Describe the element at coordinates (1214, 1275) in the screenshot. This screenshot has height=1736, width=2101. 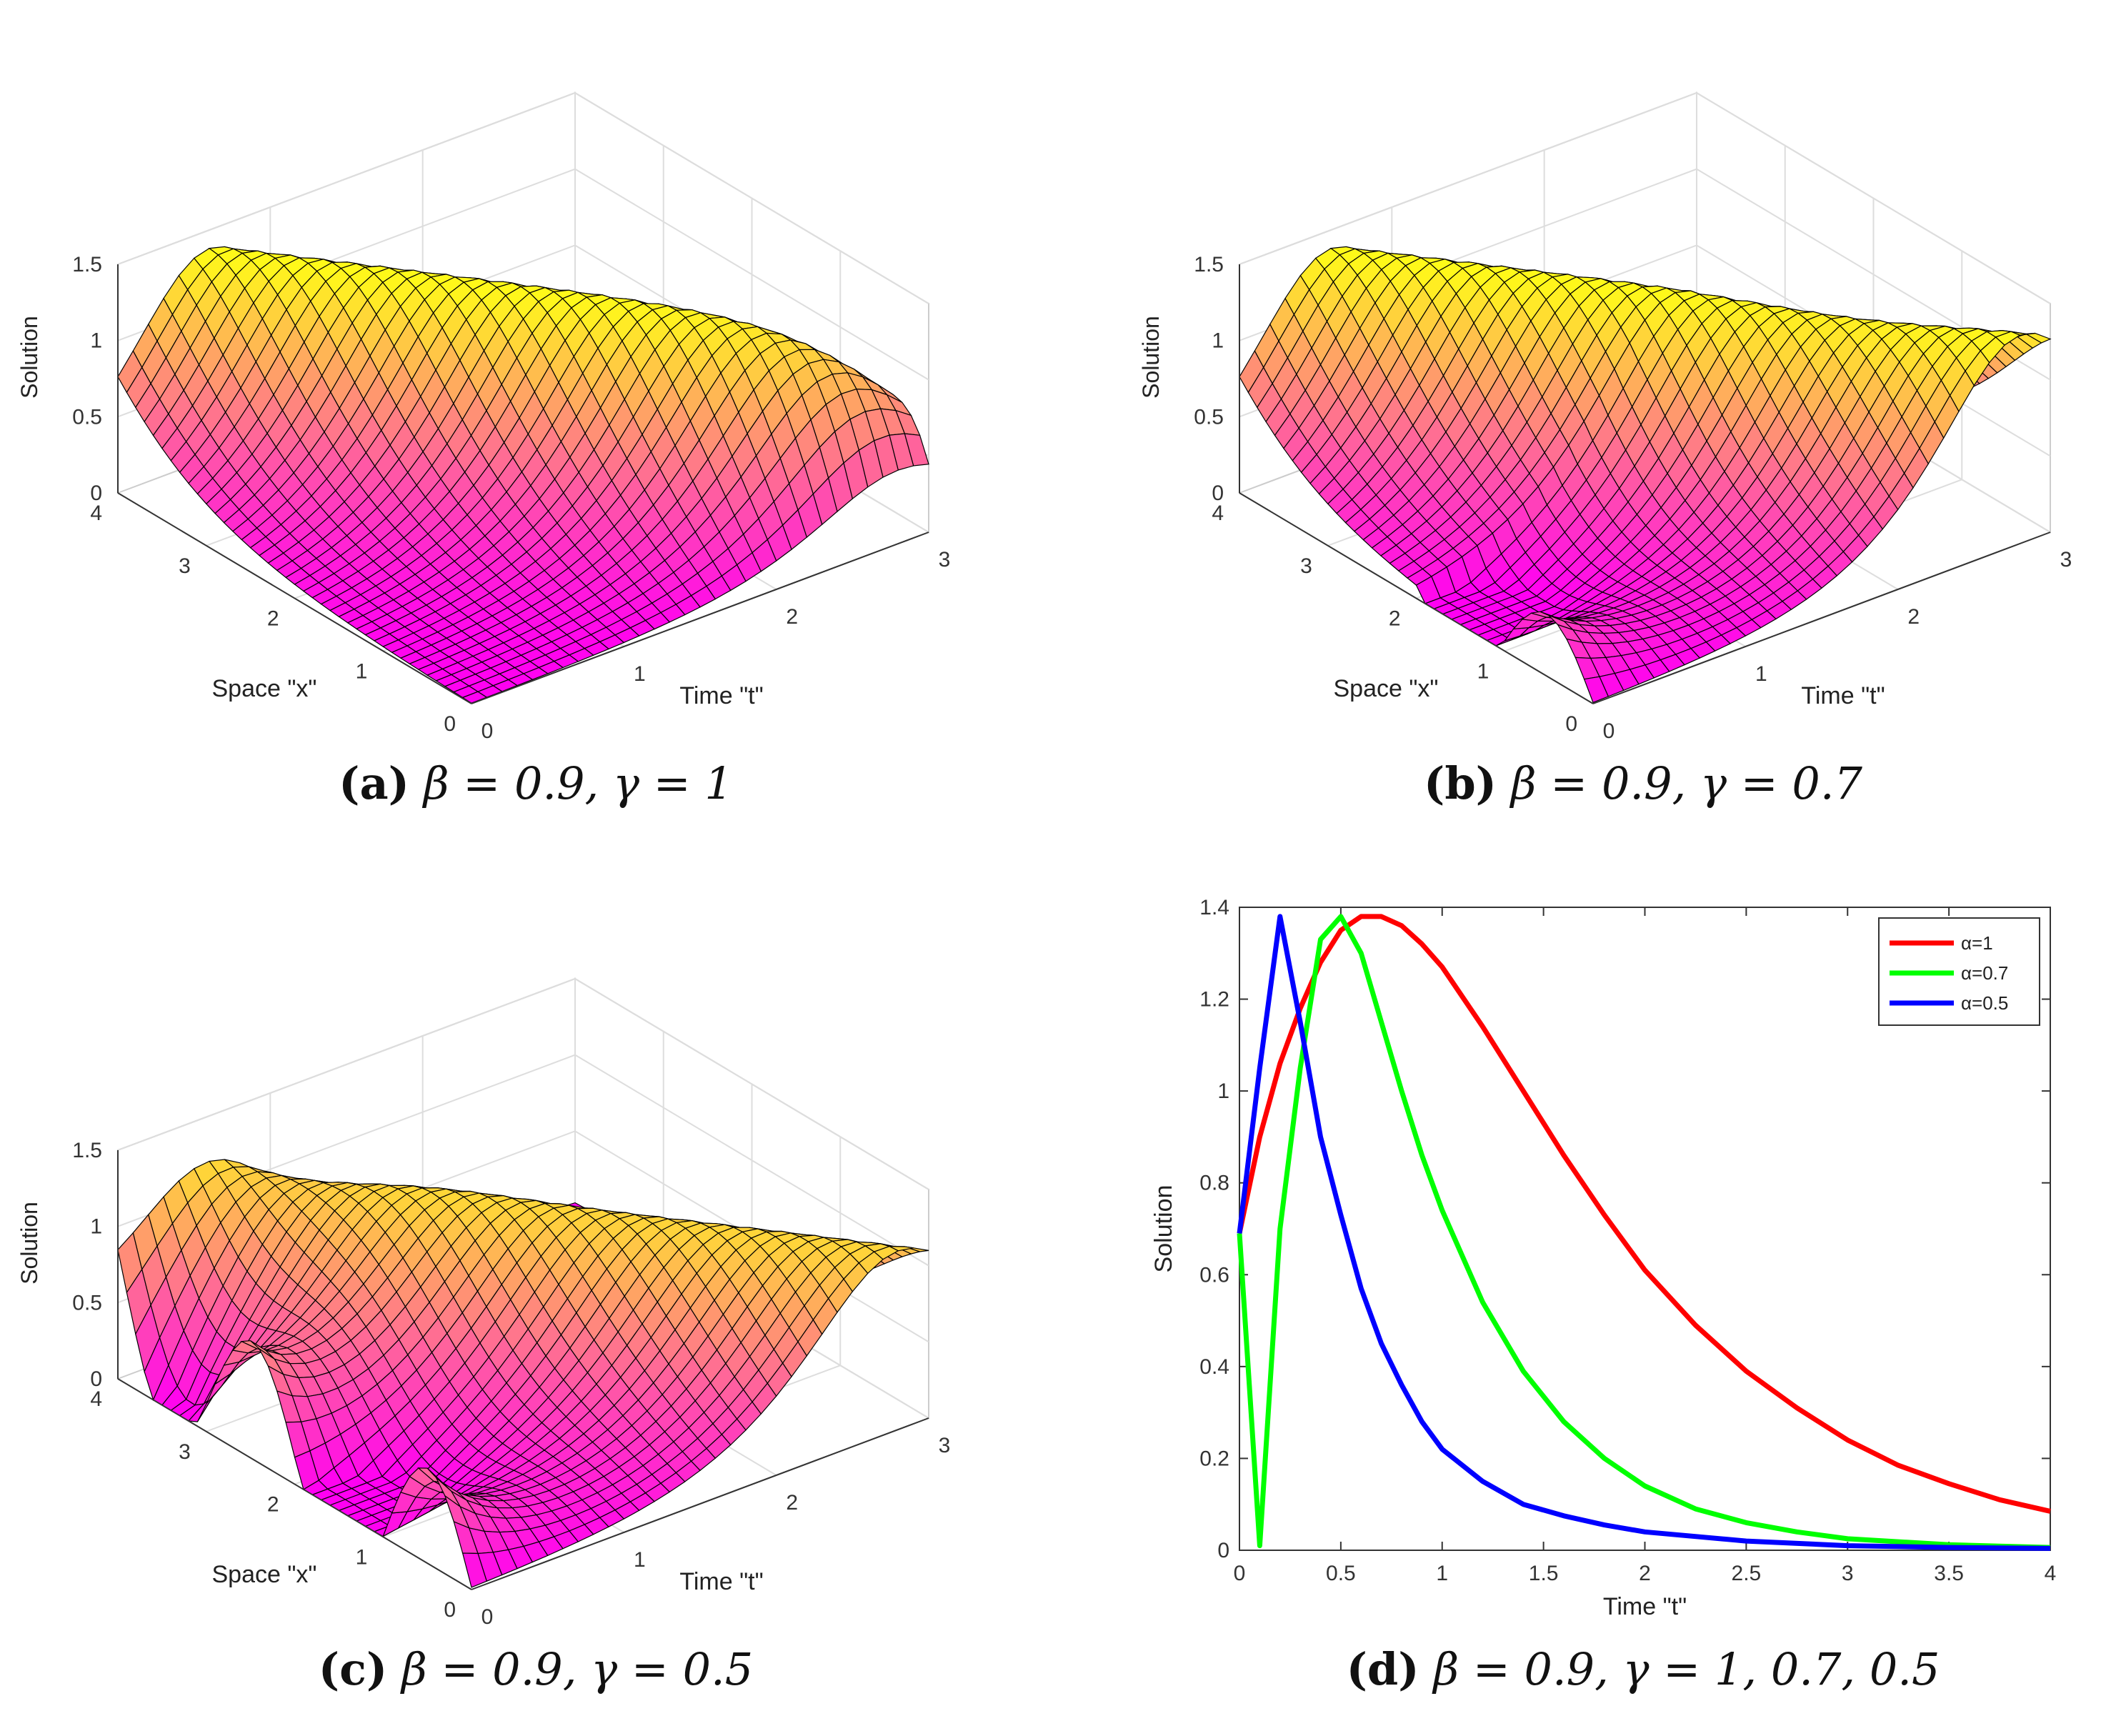
I see `y-tick-label: 0.6` at that location.